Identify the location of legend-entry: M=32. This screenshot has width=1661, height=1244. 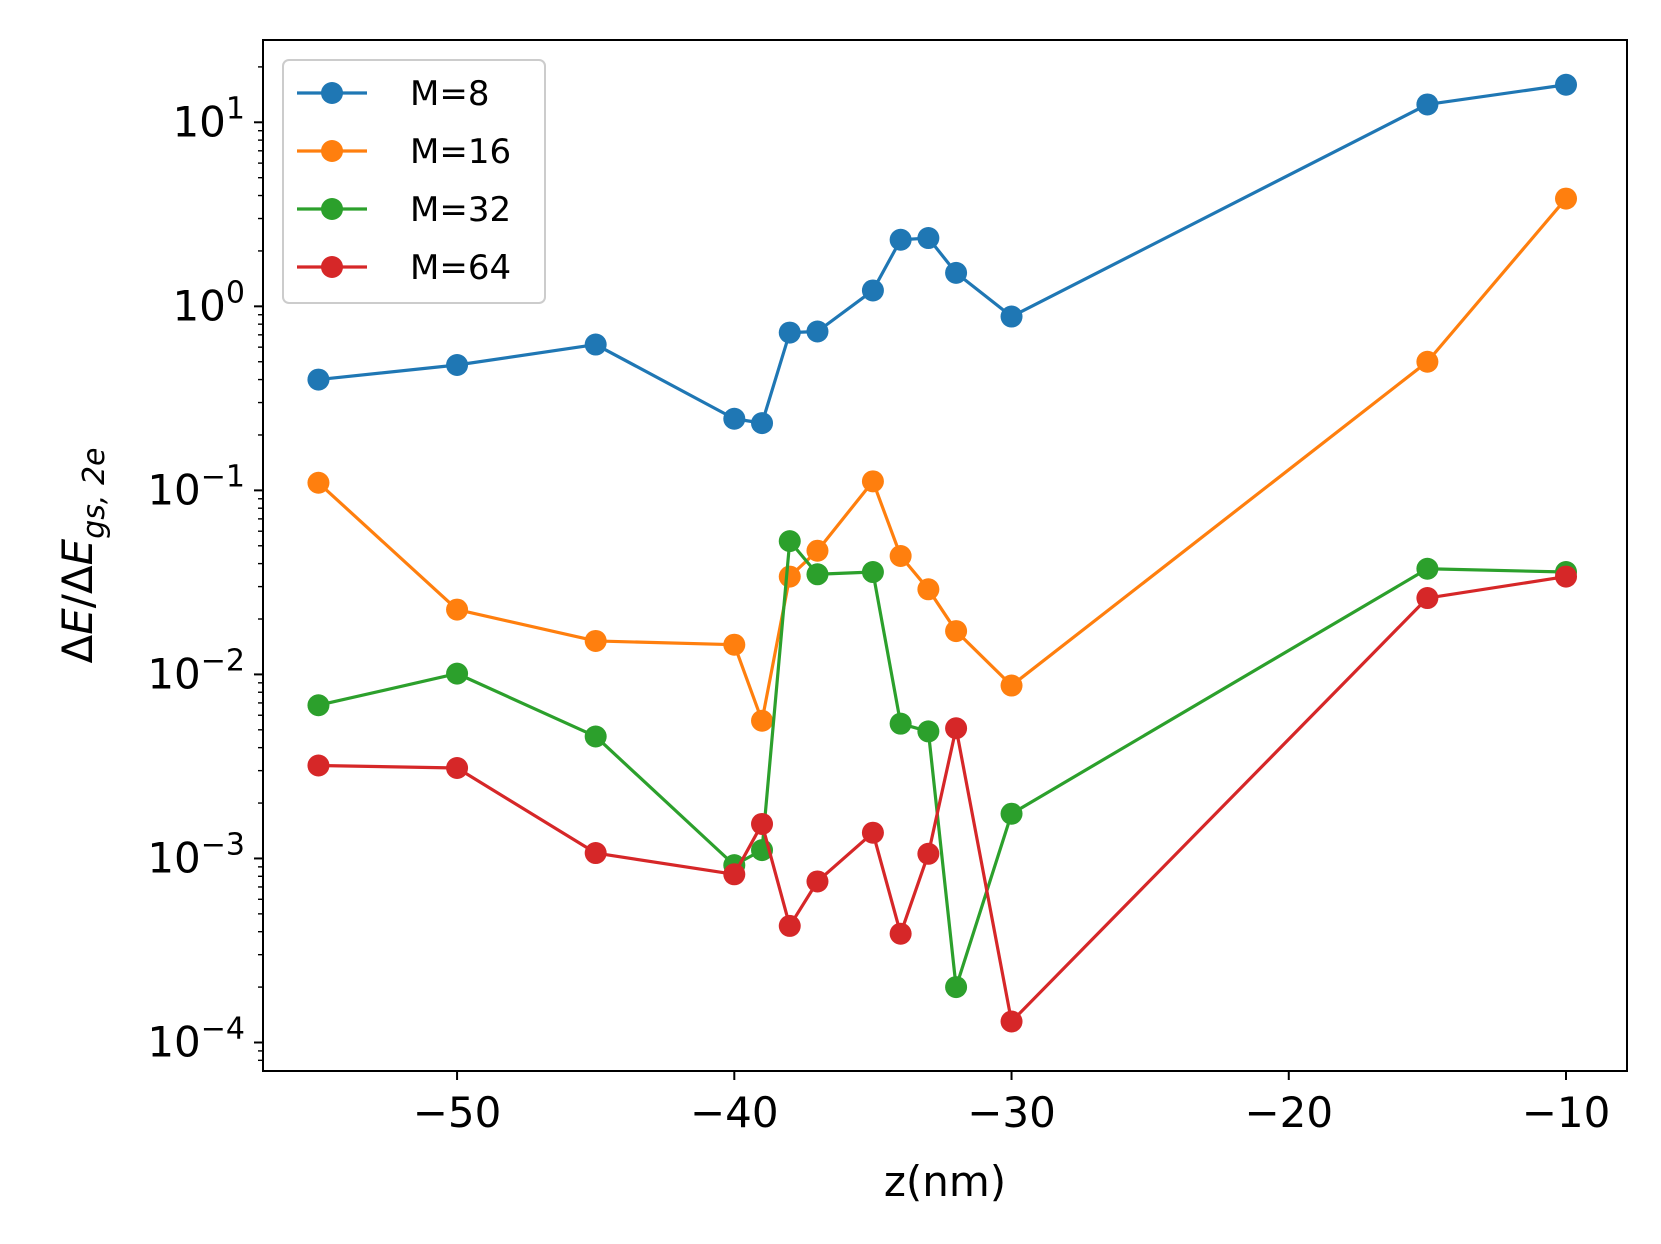
(404, 210).